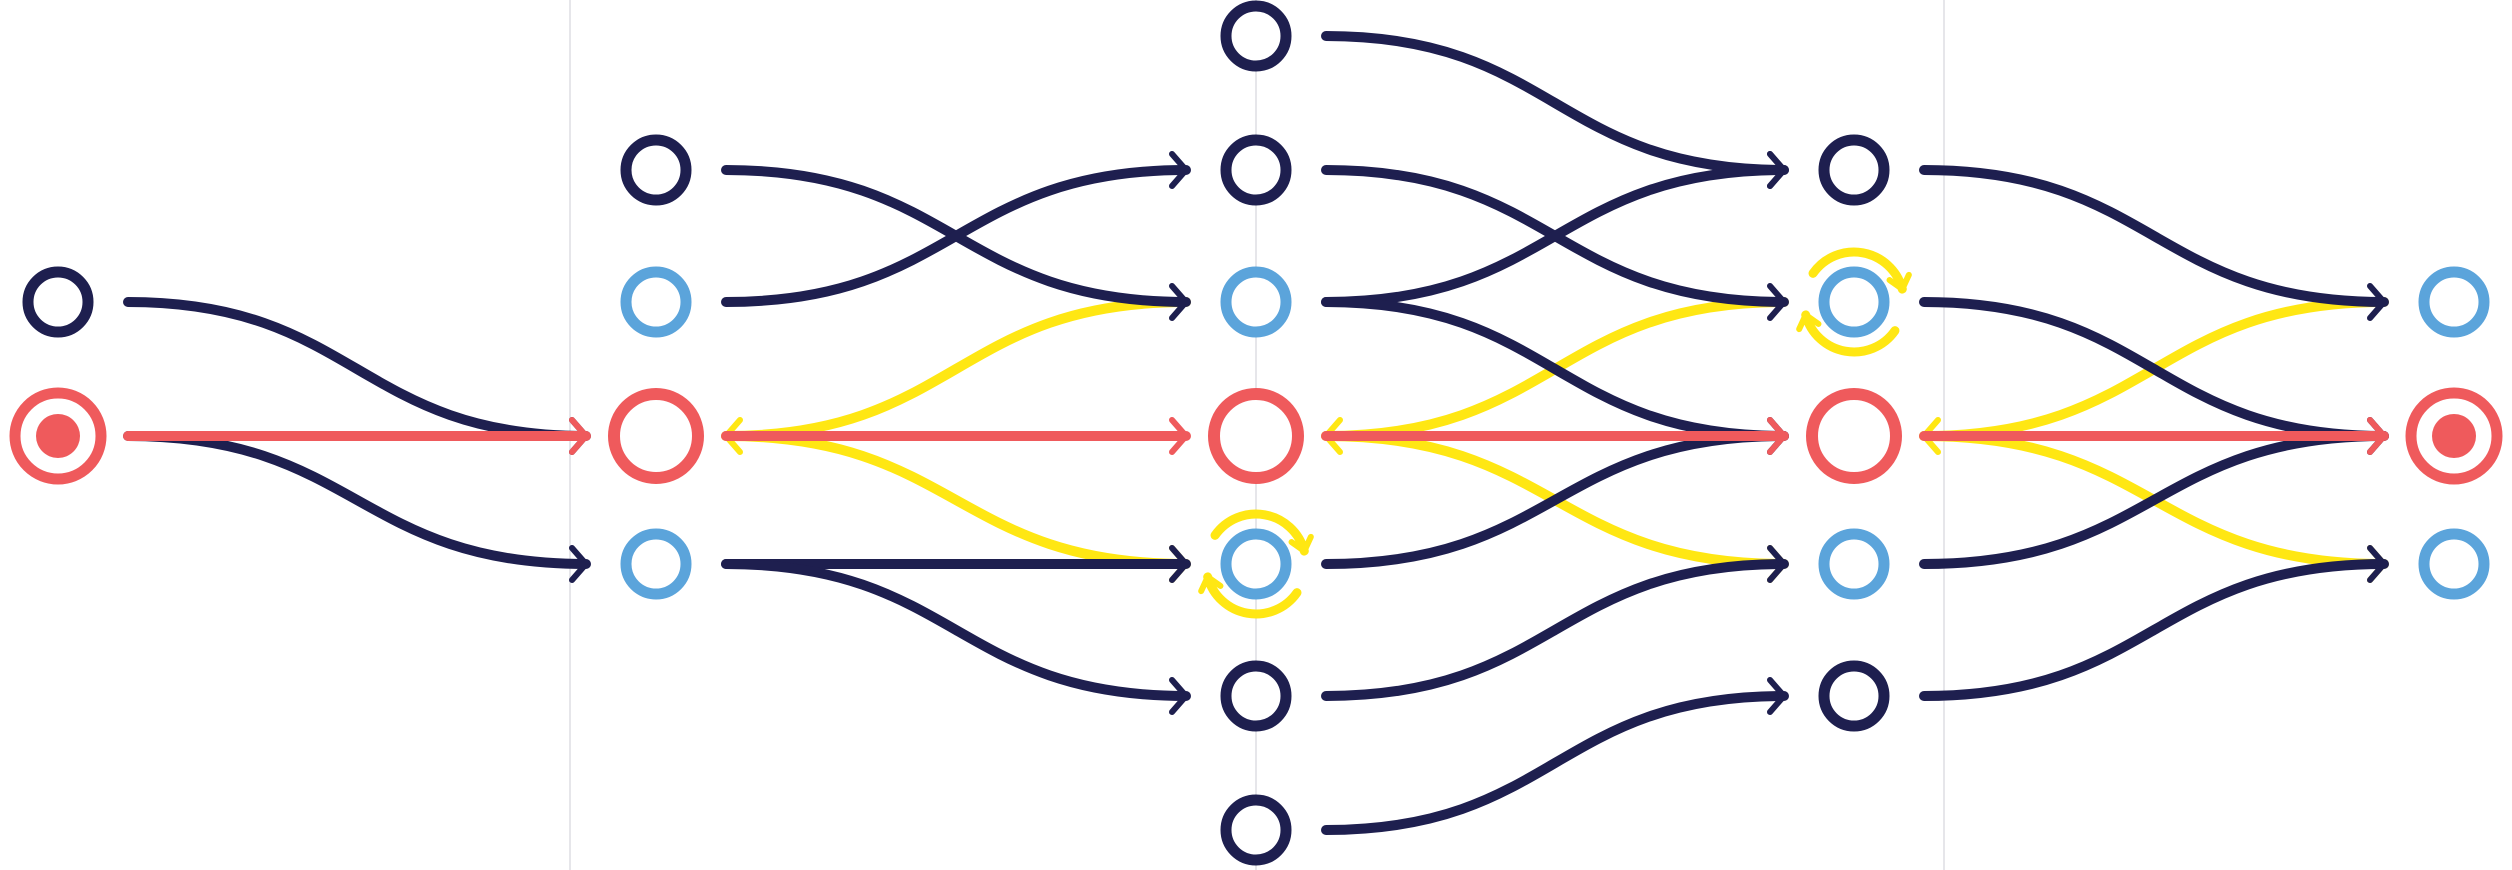  I want to click on arrowhead-c0-r3-to-c1-r4, so click(579, 564).